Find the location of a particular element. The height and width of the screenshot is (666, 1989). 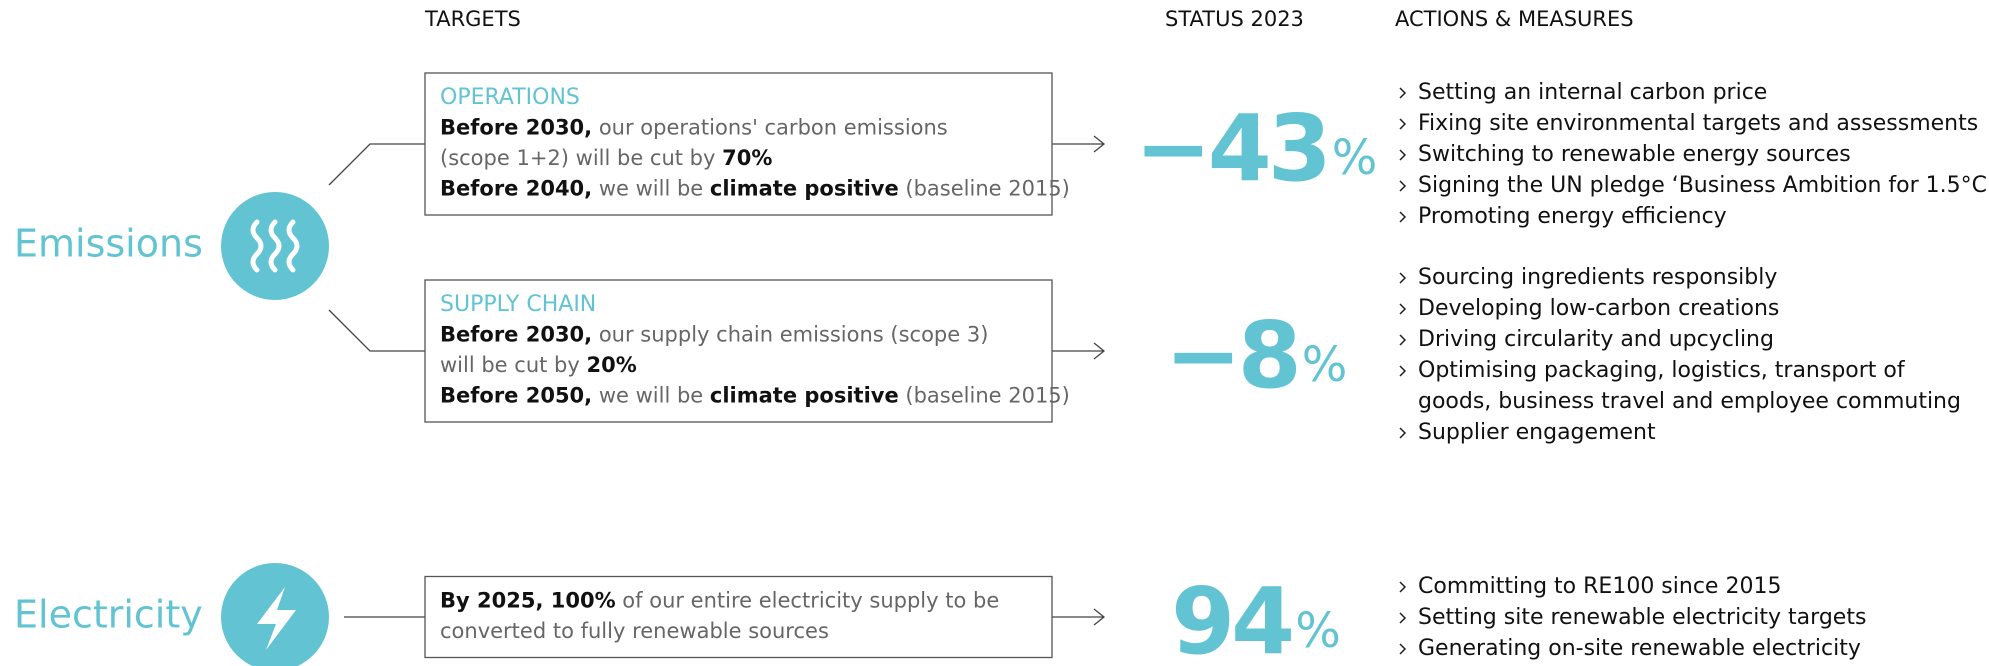

target-line: will be cut by 20% is located at coordinates (538, 365).